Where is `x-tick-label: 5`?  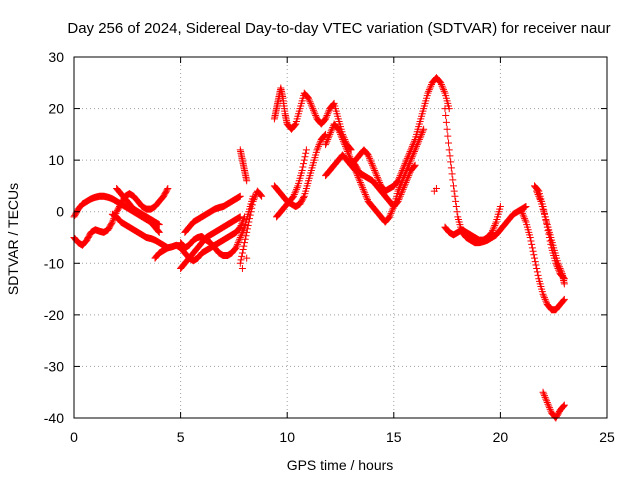
x-tick-label: 5 is located at coordinates (181, 437).